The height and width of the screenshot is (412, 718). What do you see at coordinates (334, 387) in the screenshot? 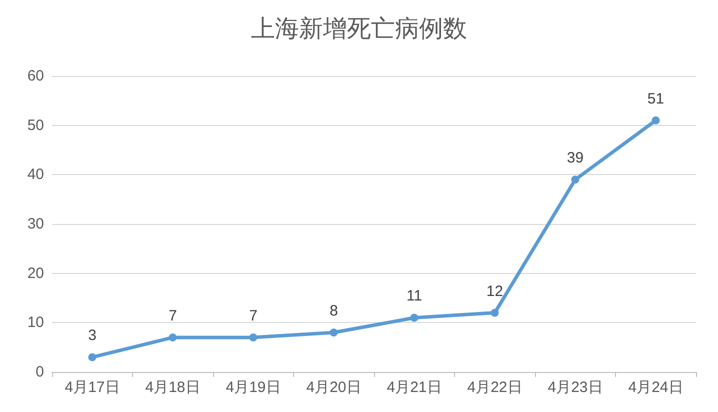
I see `x-tick-label: 4月20日` at bounding box center [334, 387].